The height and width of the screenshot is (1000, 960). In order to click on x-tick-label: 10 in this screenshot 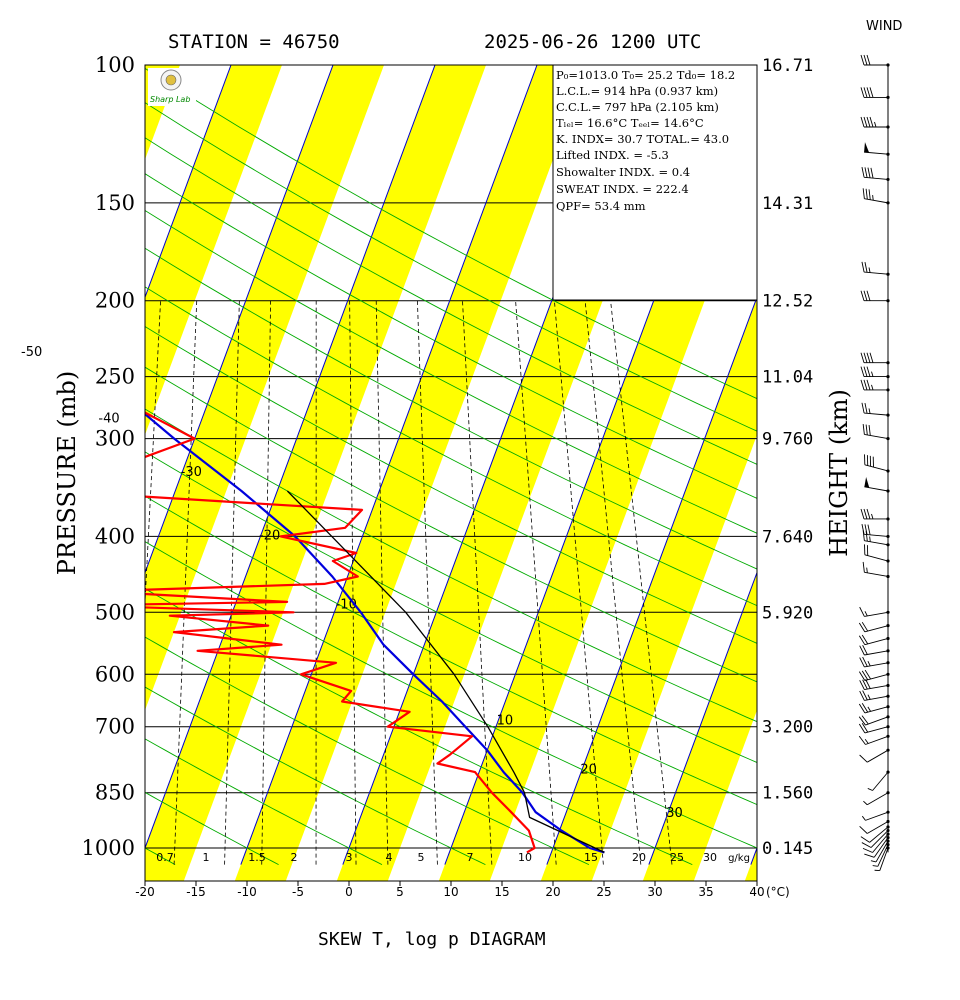, I will do `click(450, 892)`.